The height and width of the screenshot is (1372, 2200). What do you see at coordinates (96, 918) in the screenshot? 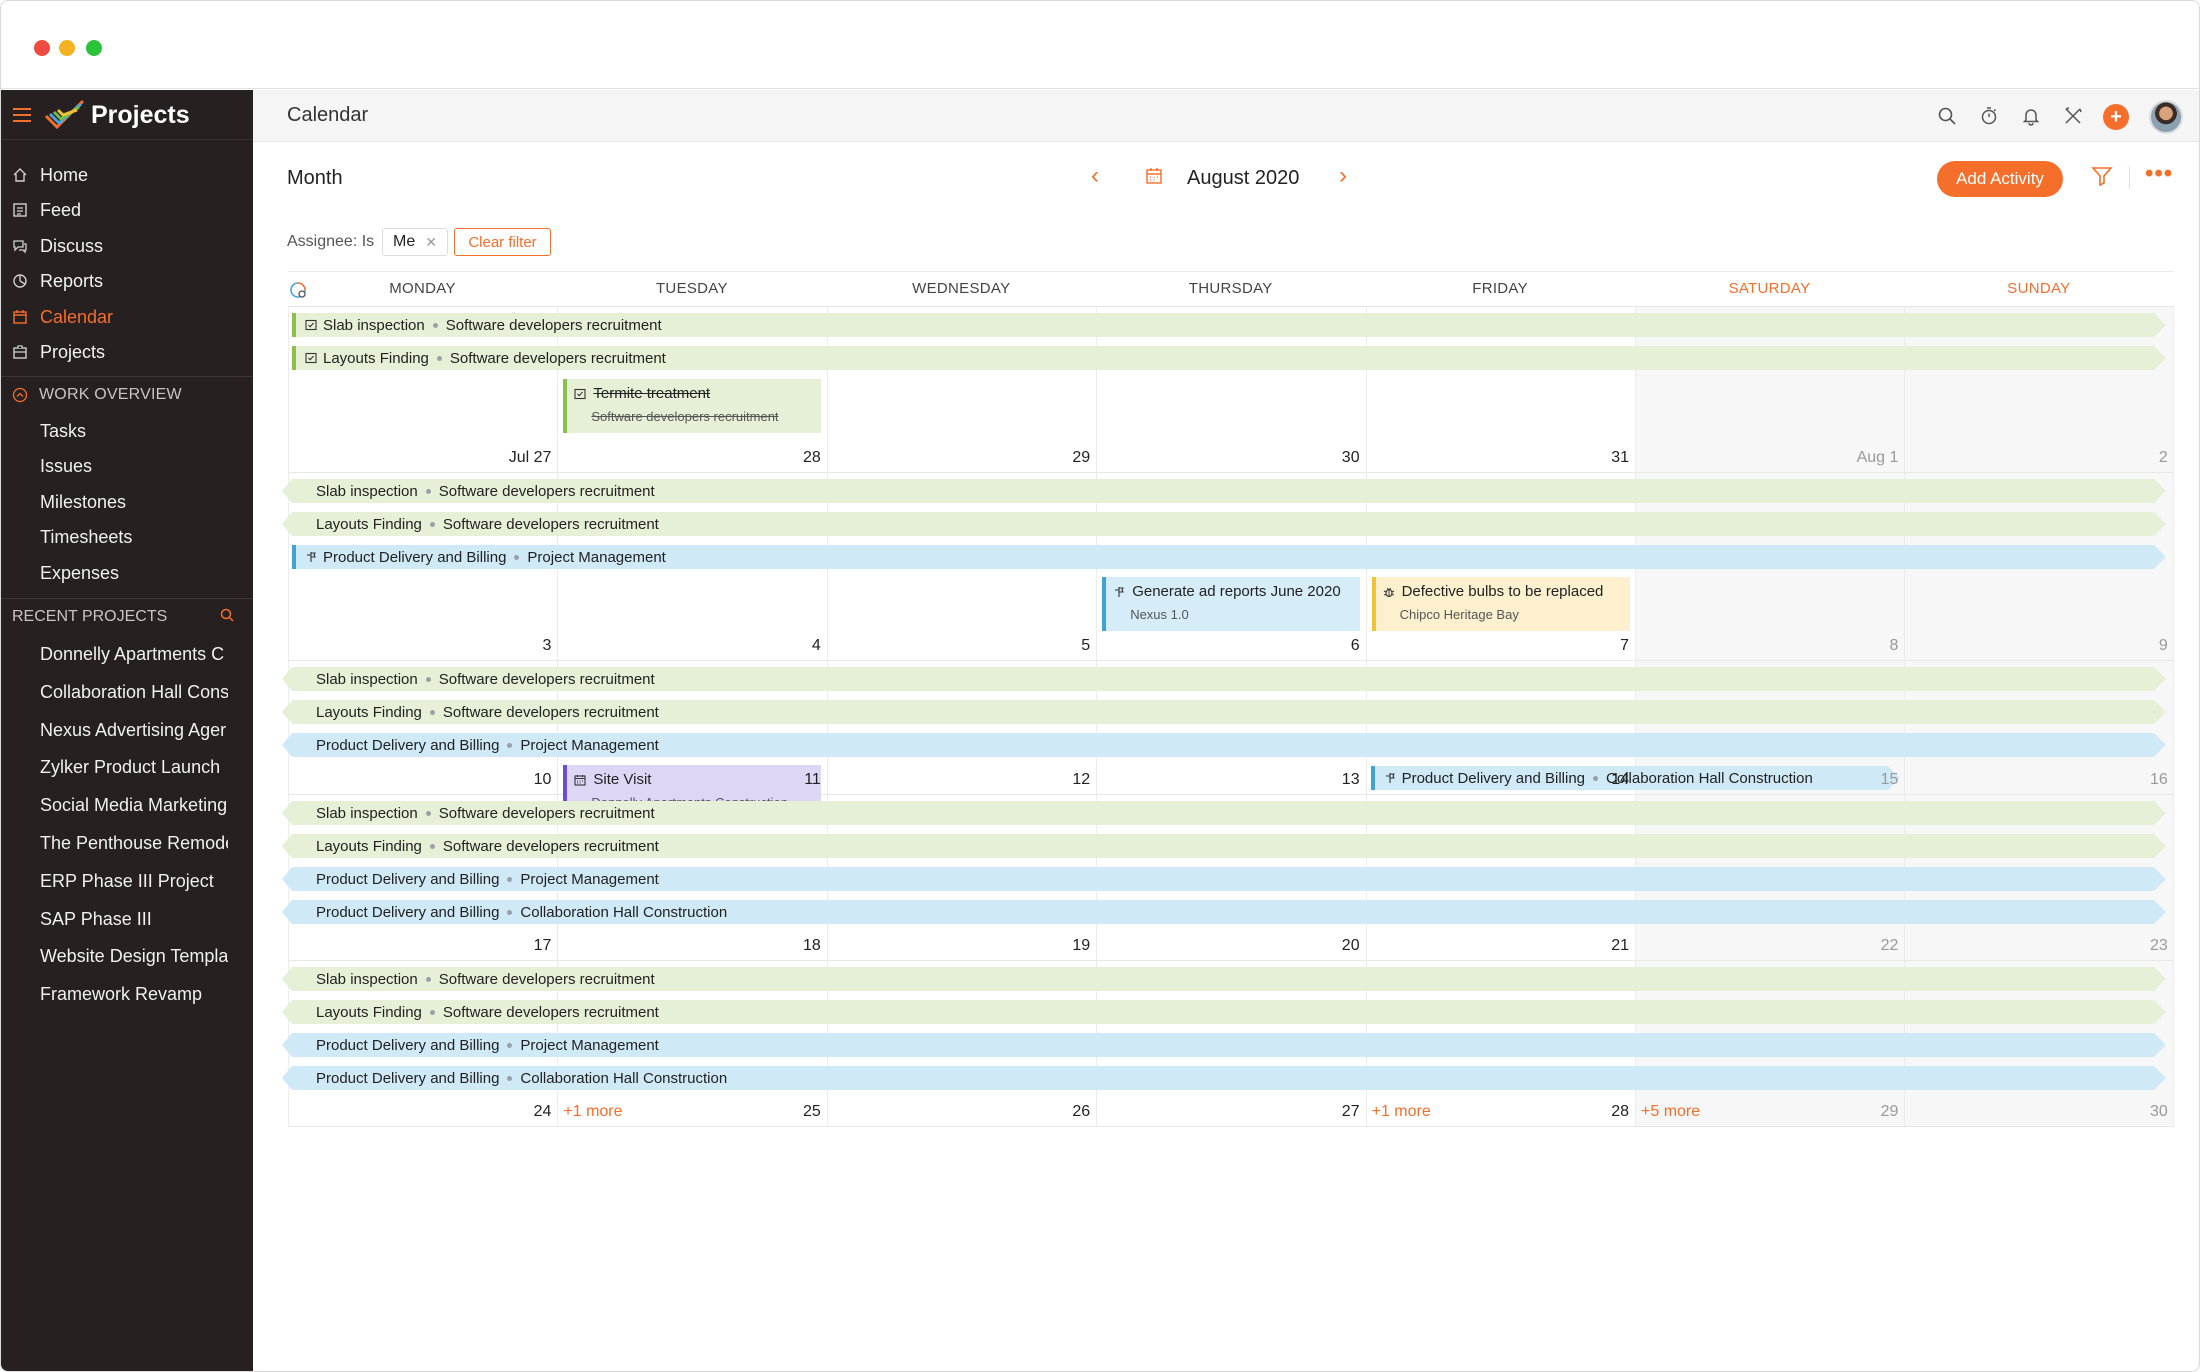
I see `recent-project-item: SAP Phase III` at bounding box center [96, 918].